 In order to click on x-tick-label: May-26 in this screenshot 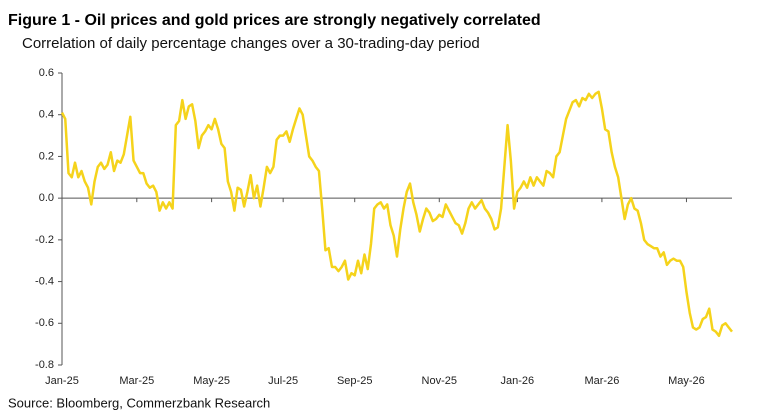, I will do `click(686, 381)`.